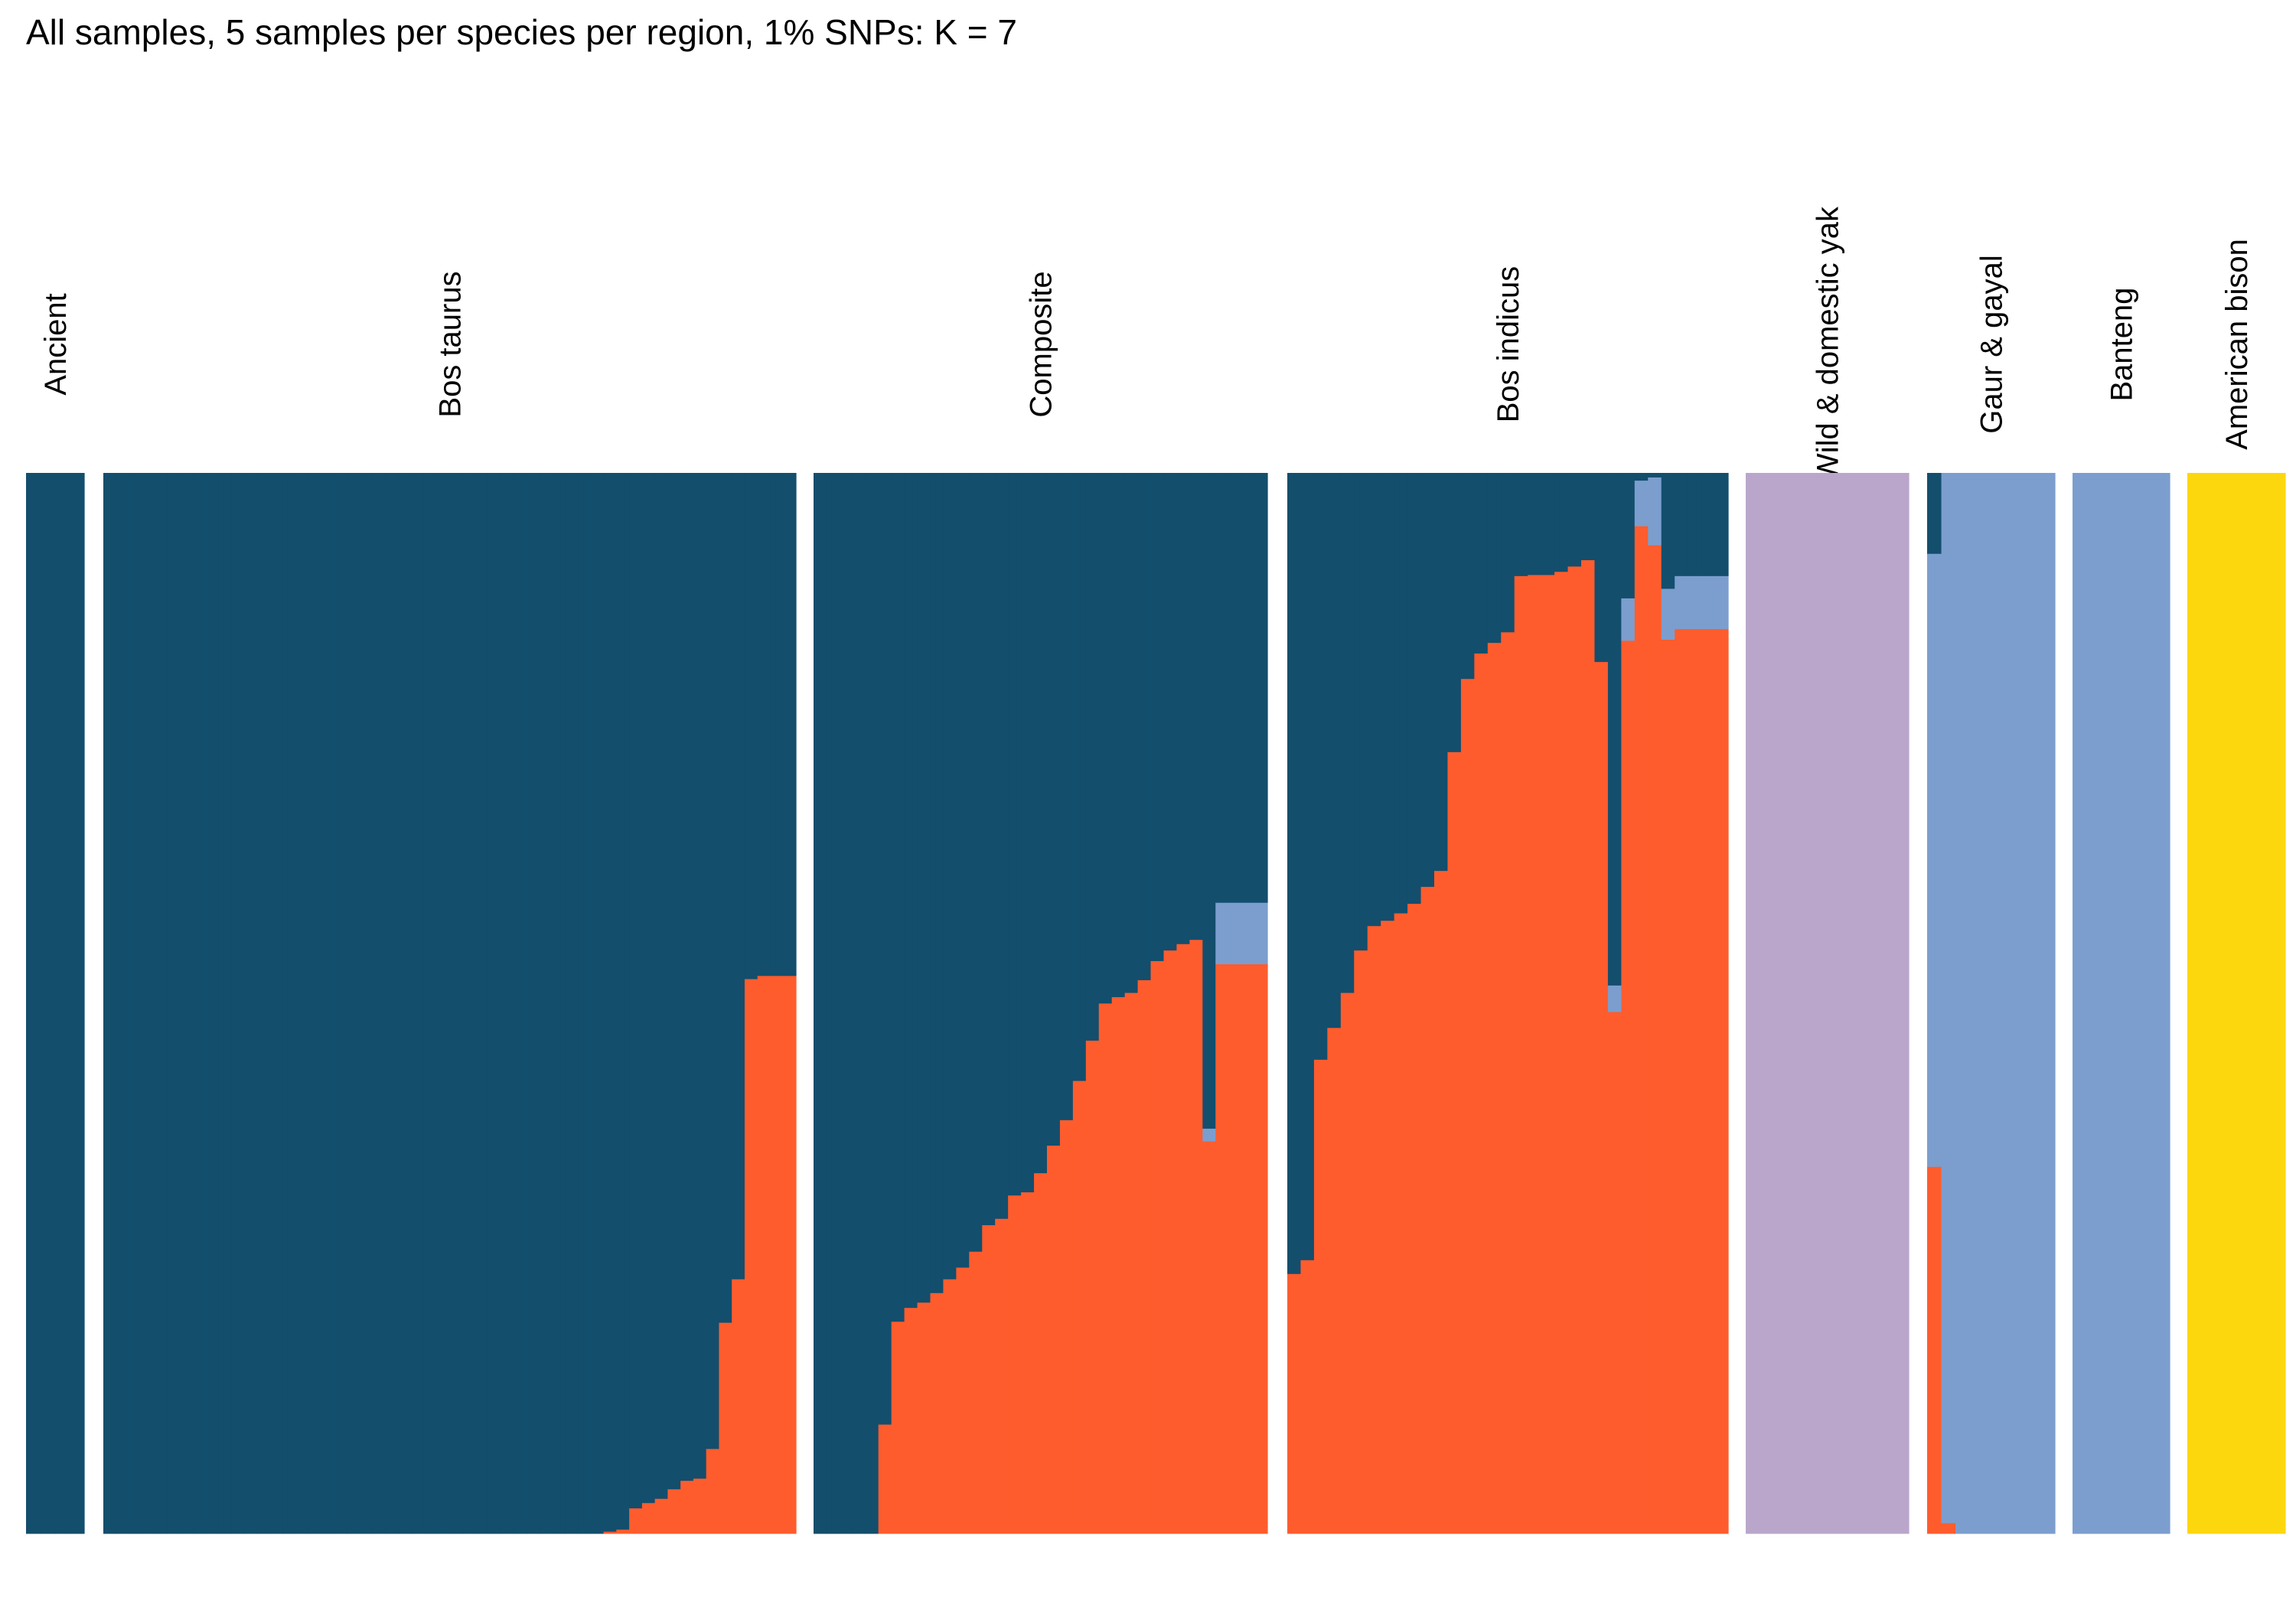 Image resolution: width=2296 pixels, height=1607 pixels. Describe the element at coordinates (1848, 1003) in the screenshot. I see `bar-wild-and-domestic-yak-8-mauve` at that location.